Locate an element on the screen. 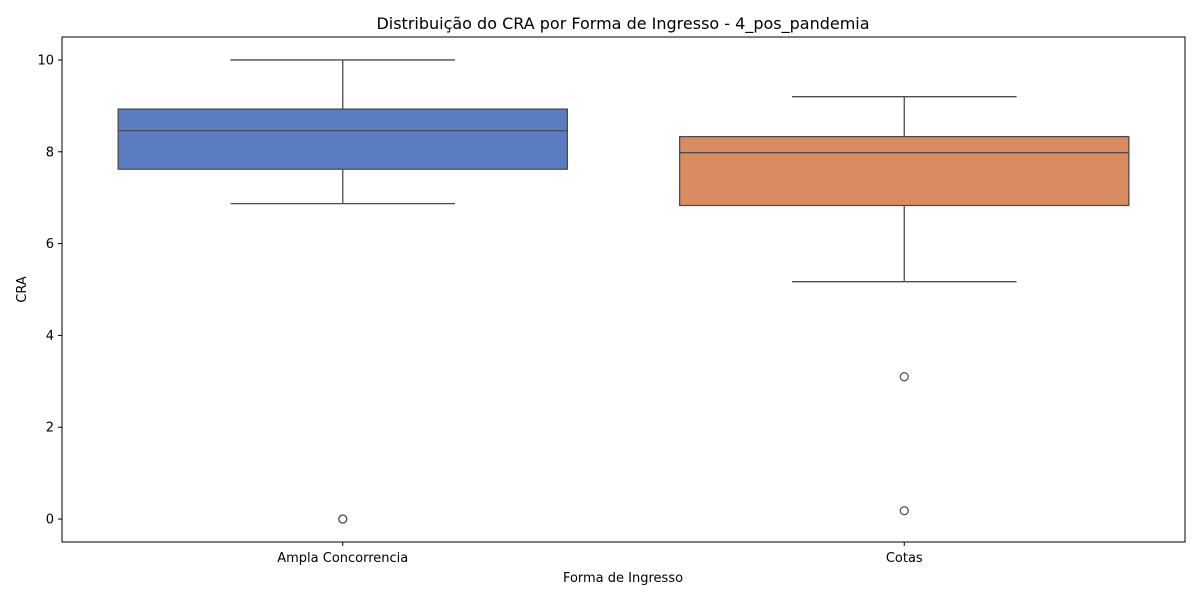 The width and height of the screenshot is (1200, 600). y-tick-label: 8 is located at coordinates (50, 152).